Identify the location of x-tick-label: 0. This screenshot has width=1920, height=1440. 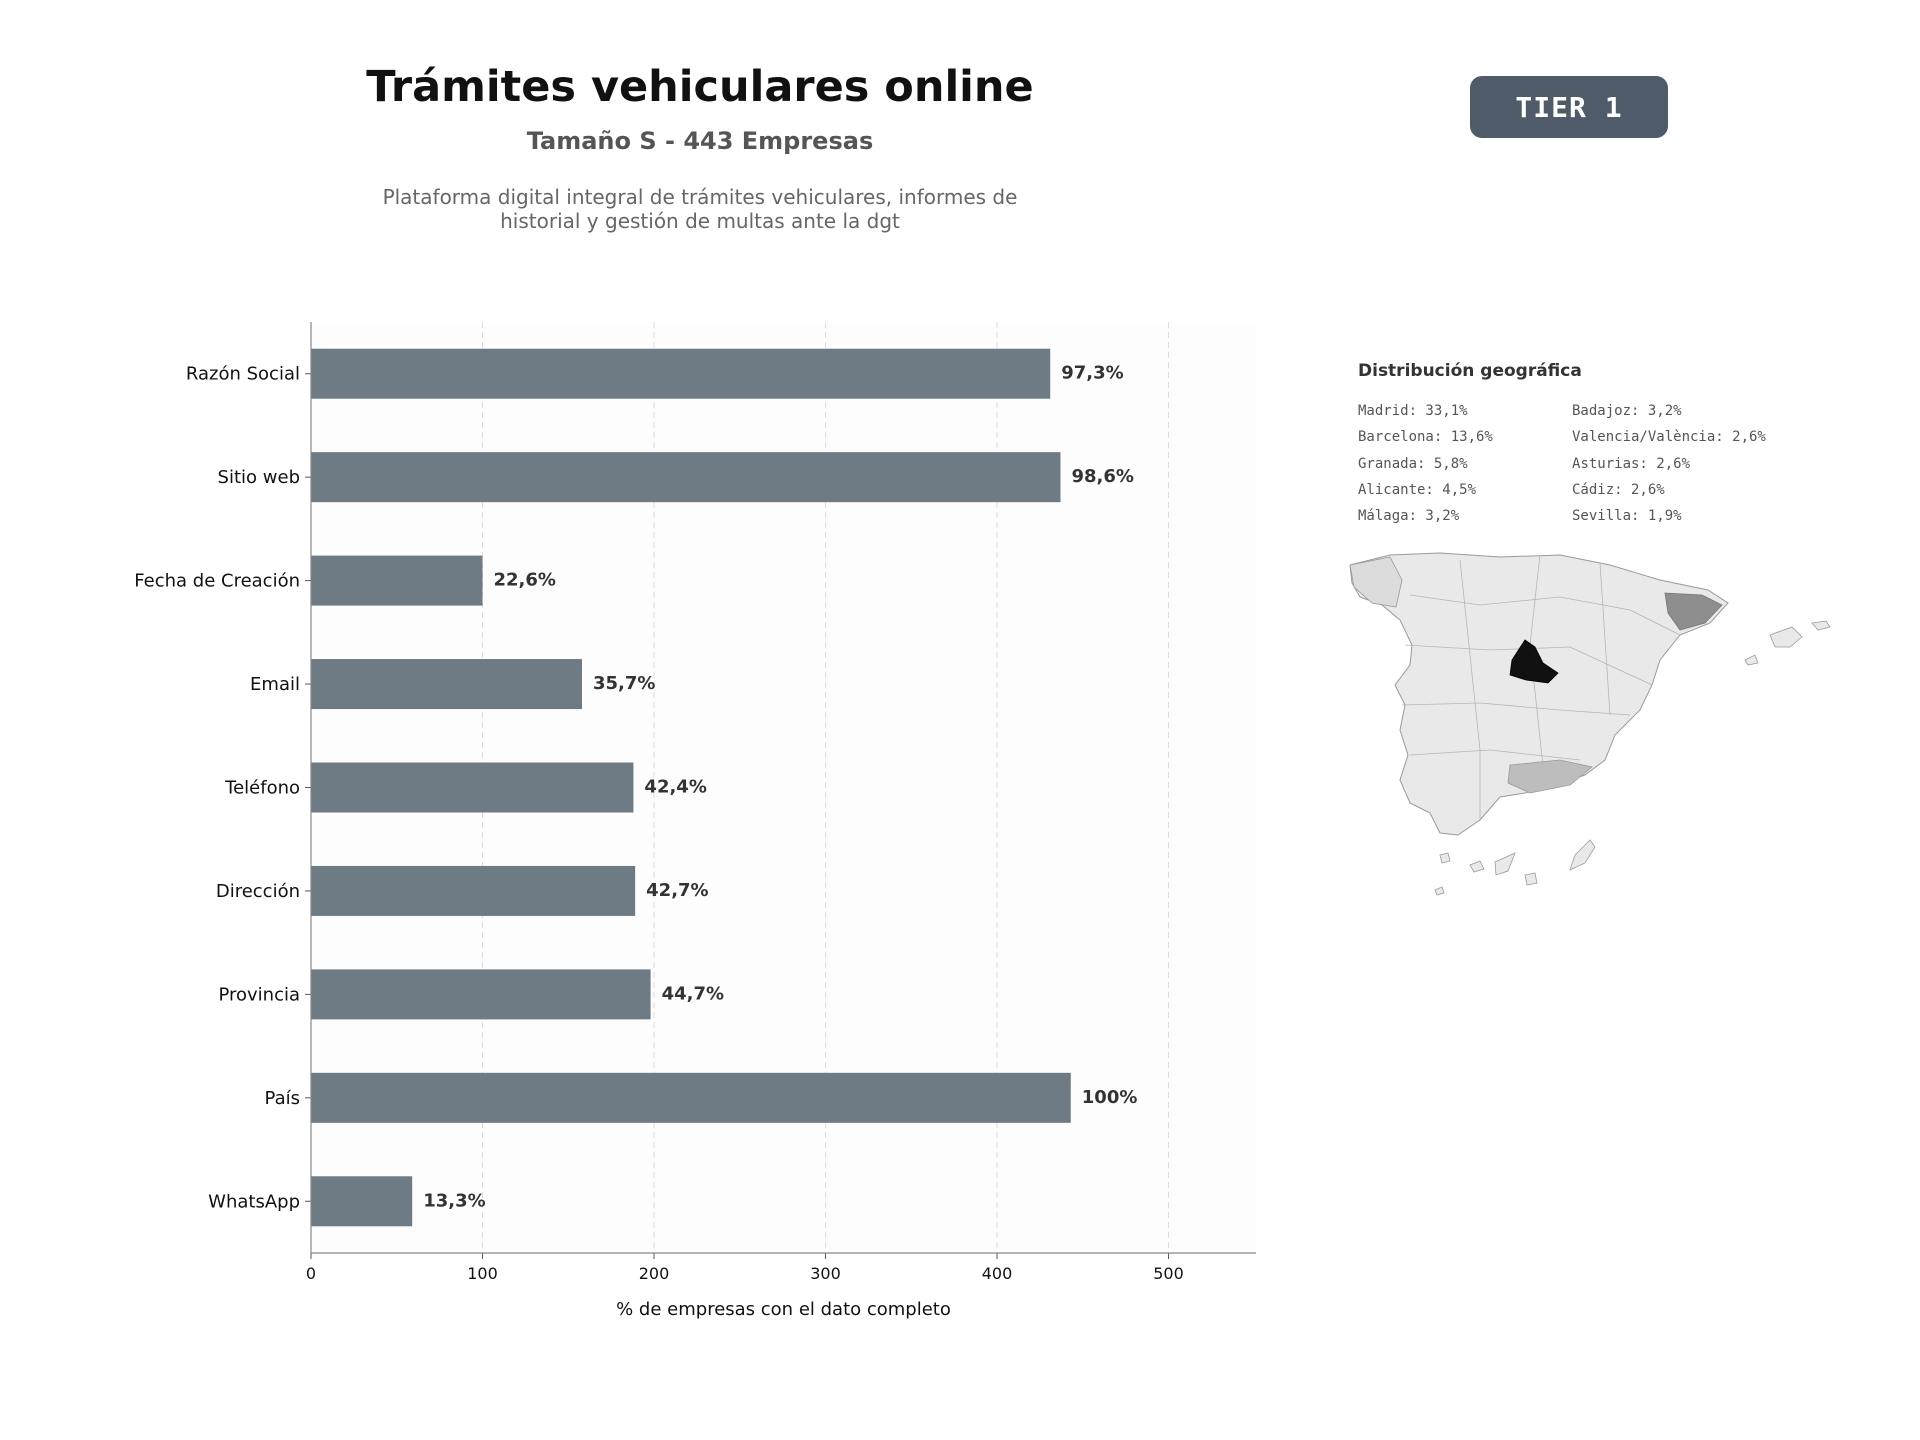
(311, 1273).